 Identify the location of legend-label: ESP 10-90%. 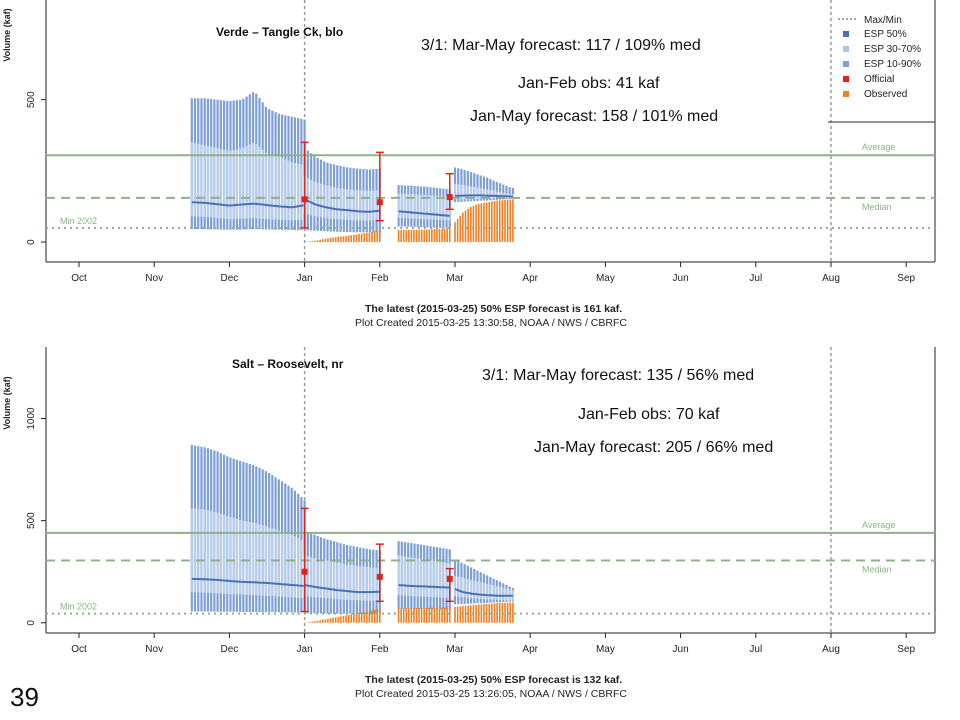
(892, 64).